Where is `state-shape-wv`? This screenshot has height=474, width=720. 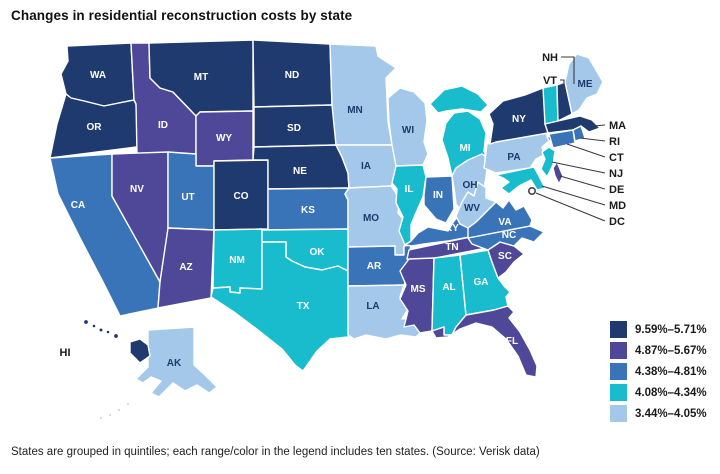 state-shape-wv is located at coordinates (476, 205).